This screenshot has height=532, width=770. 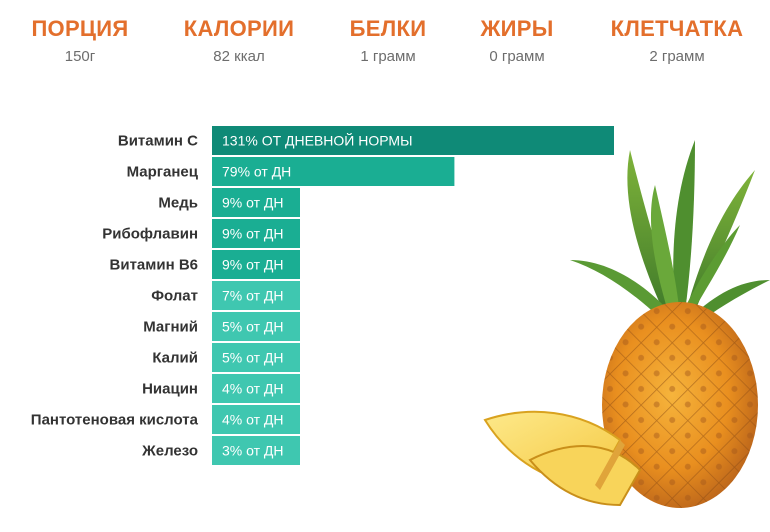 What do you see at coordinates (169, 451) in the screenshot?
I see `category-label: Железо` at bounding box center [169, 451].